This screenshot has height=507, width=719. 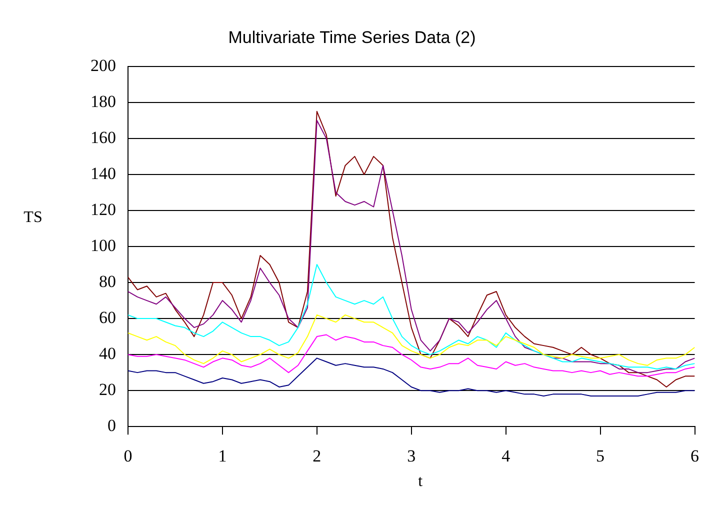 What do you see at coordinates (421, 481) in the screenshot?
I see `x-axis-title: t` at bounding box center [421, 481].